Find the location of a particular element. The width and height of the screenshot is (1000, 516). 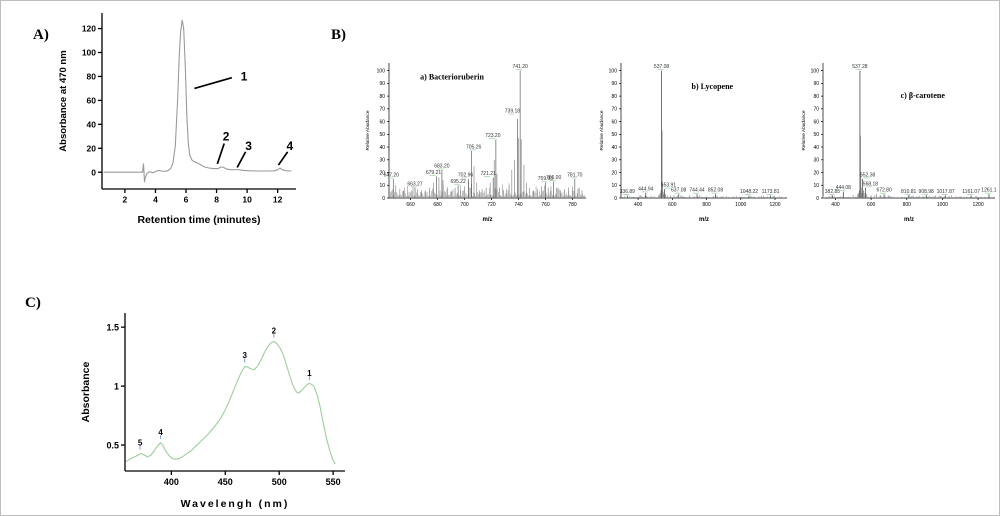

mz-peak-label: 679.21 is located at coordinates (434, 173).